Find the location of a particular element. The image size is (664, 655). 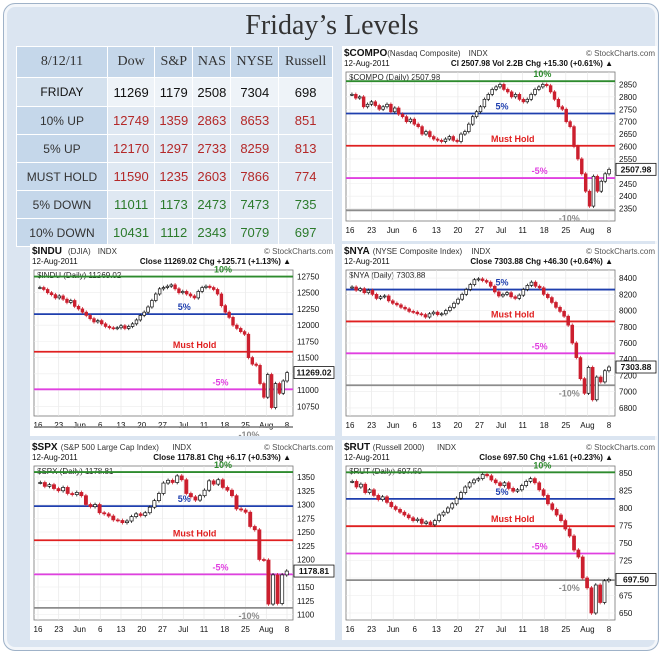

table-row: 10% UP 12749 1359 2863 8653 851 is located at coordinates (174, 120).